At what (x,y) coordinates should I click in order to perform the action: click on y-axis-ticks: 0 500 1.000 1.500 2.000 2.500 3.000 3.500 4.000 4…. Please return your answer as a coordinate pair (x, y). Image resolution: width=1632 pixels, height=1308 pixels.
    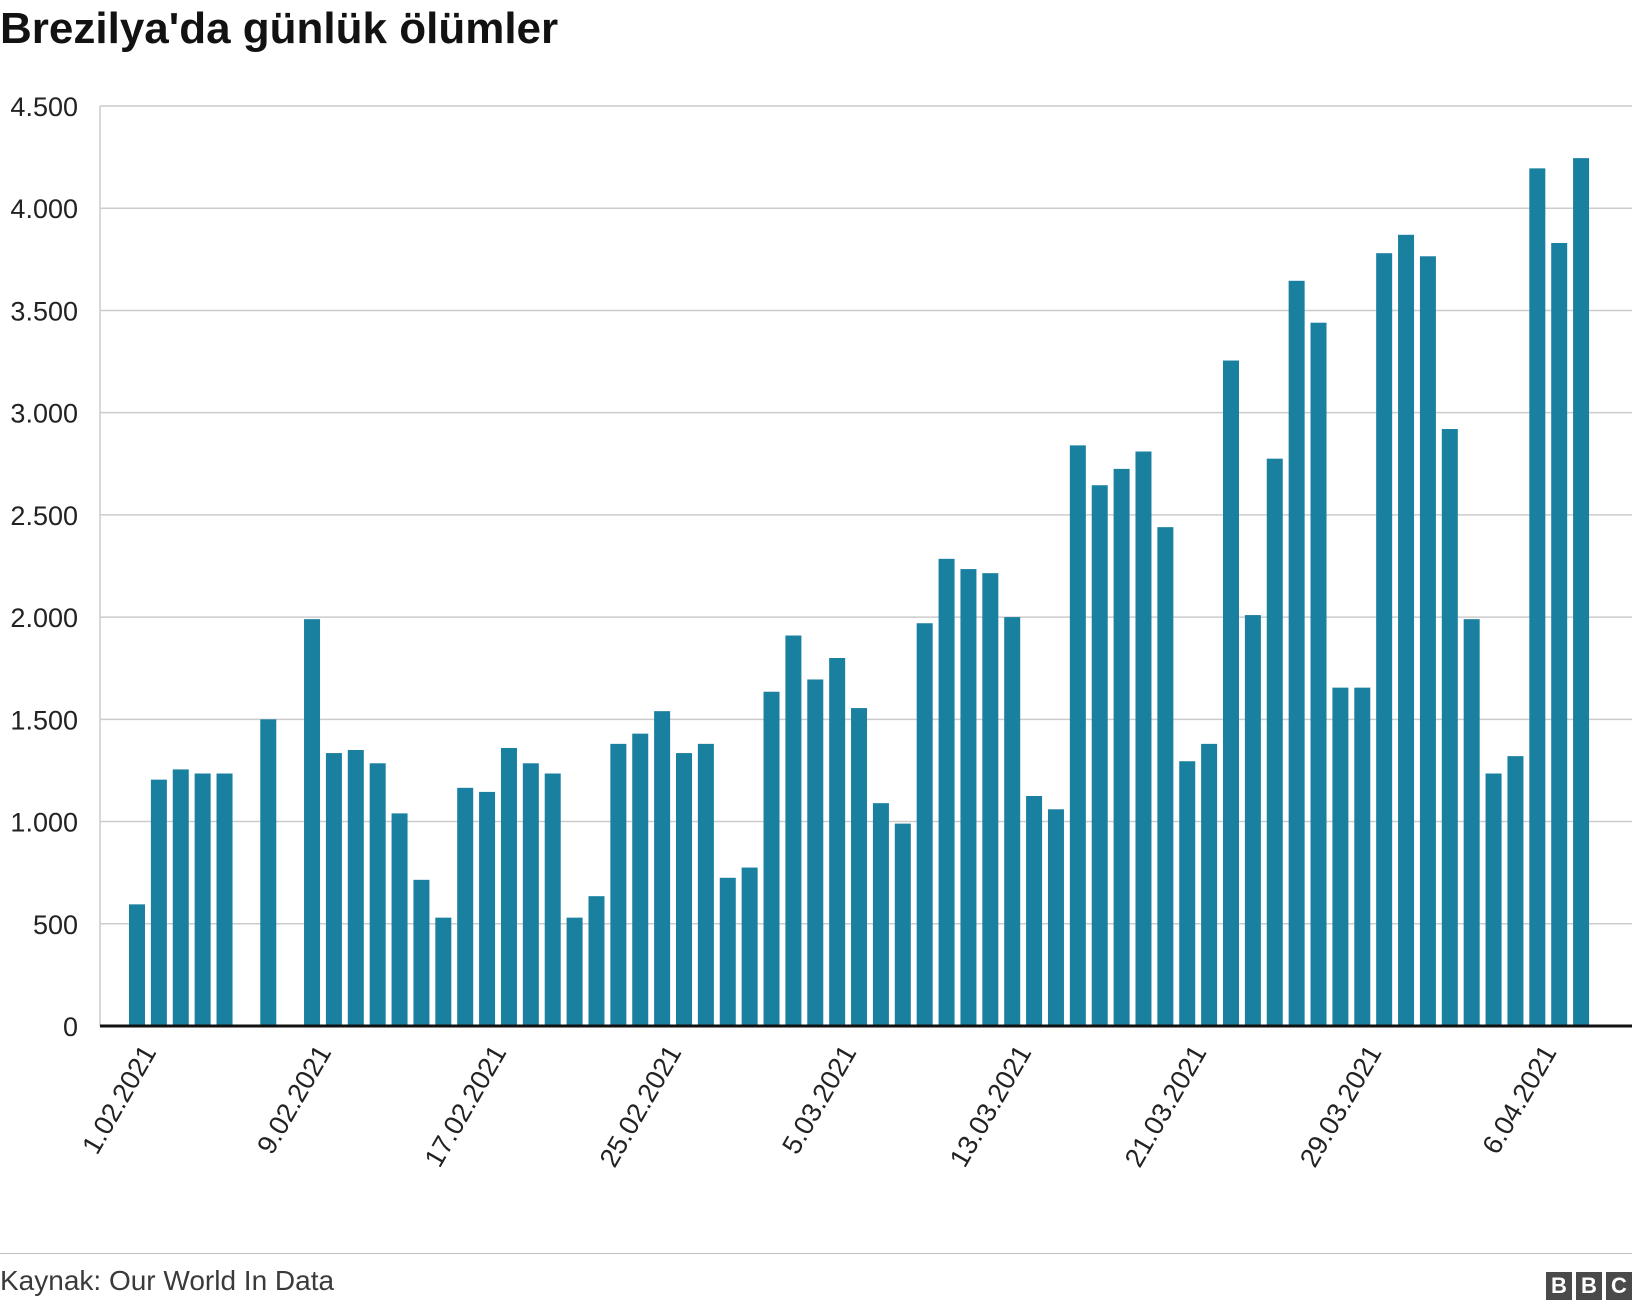
    Looking at the image, I should click on (44, 567).